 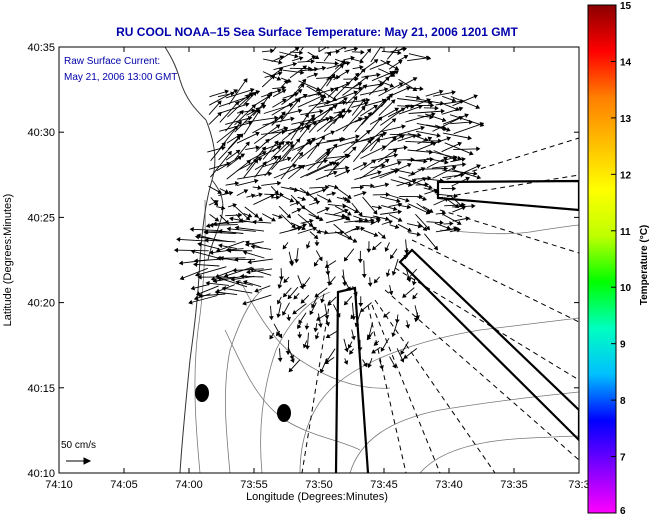 What do you see at coordinates (488, 345) in the screenshot?
I see `survey-box-diagonal` at bounding box center [488, 345].